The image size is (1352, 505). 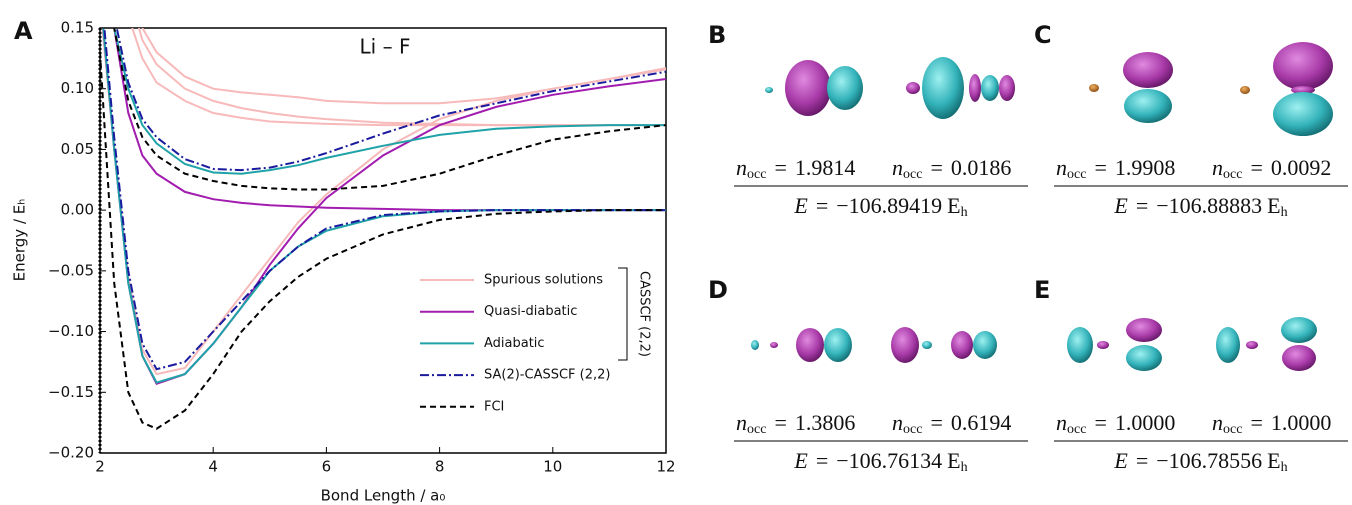 I want to click on occupation: nocc = 0.6194, so click(x=951, y=423).